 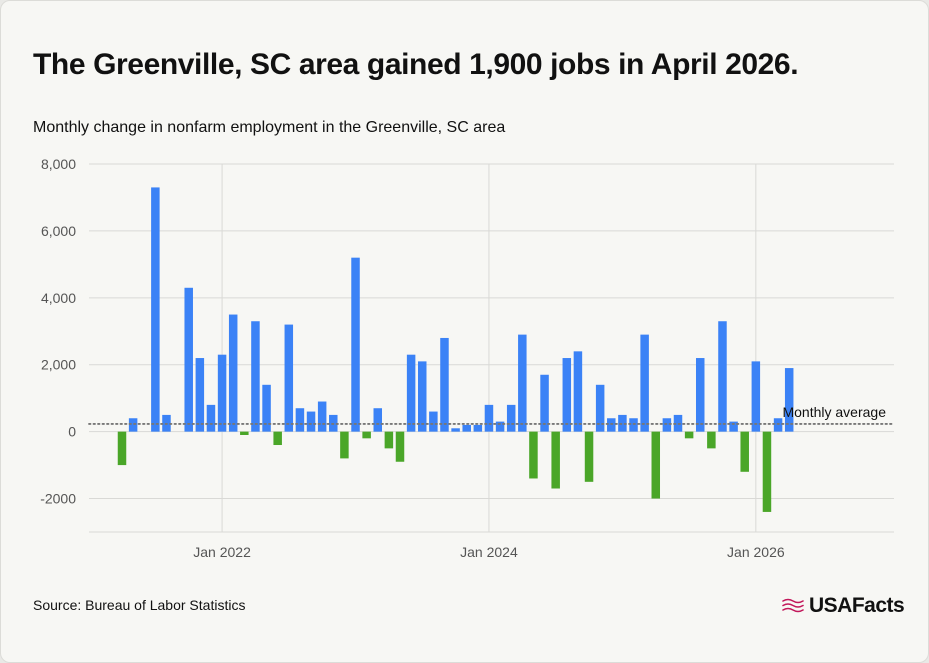 What do you see at coordinates (857, 605) in the screenshot?
I see `brand-name: USAFacts` at bounding box center [857, 605].